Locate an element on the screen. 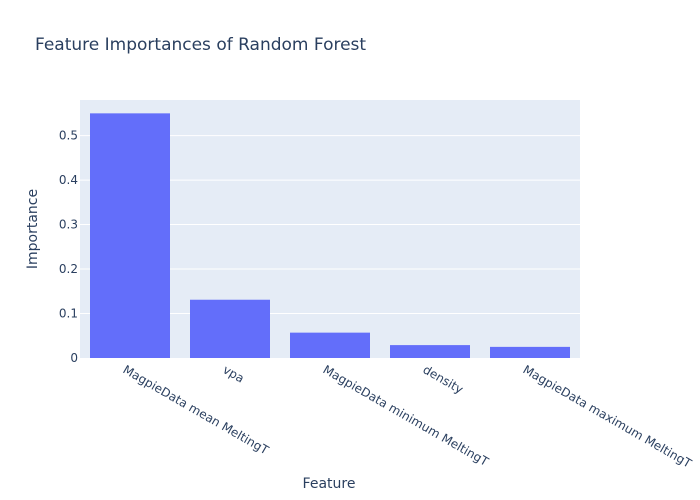  x-tick-label: MagpieData minimum MeltingT is located at coordinates (406, 415).